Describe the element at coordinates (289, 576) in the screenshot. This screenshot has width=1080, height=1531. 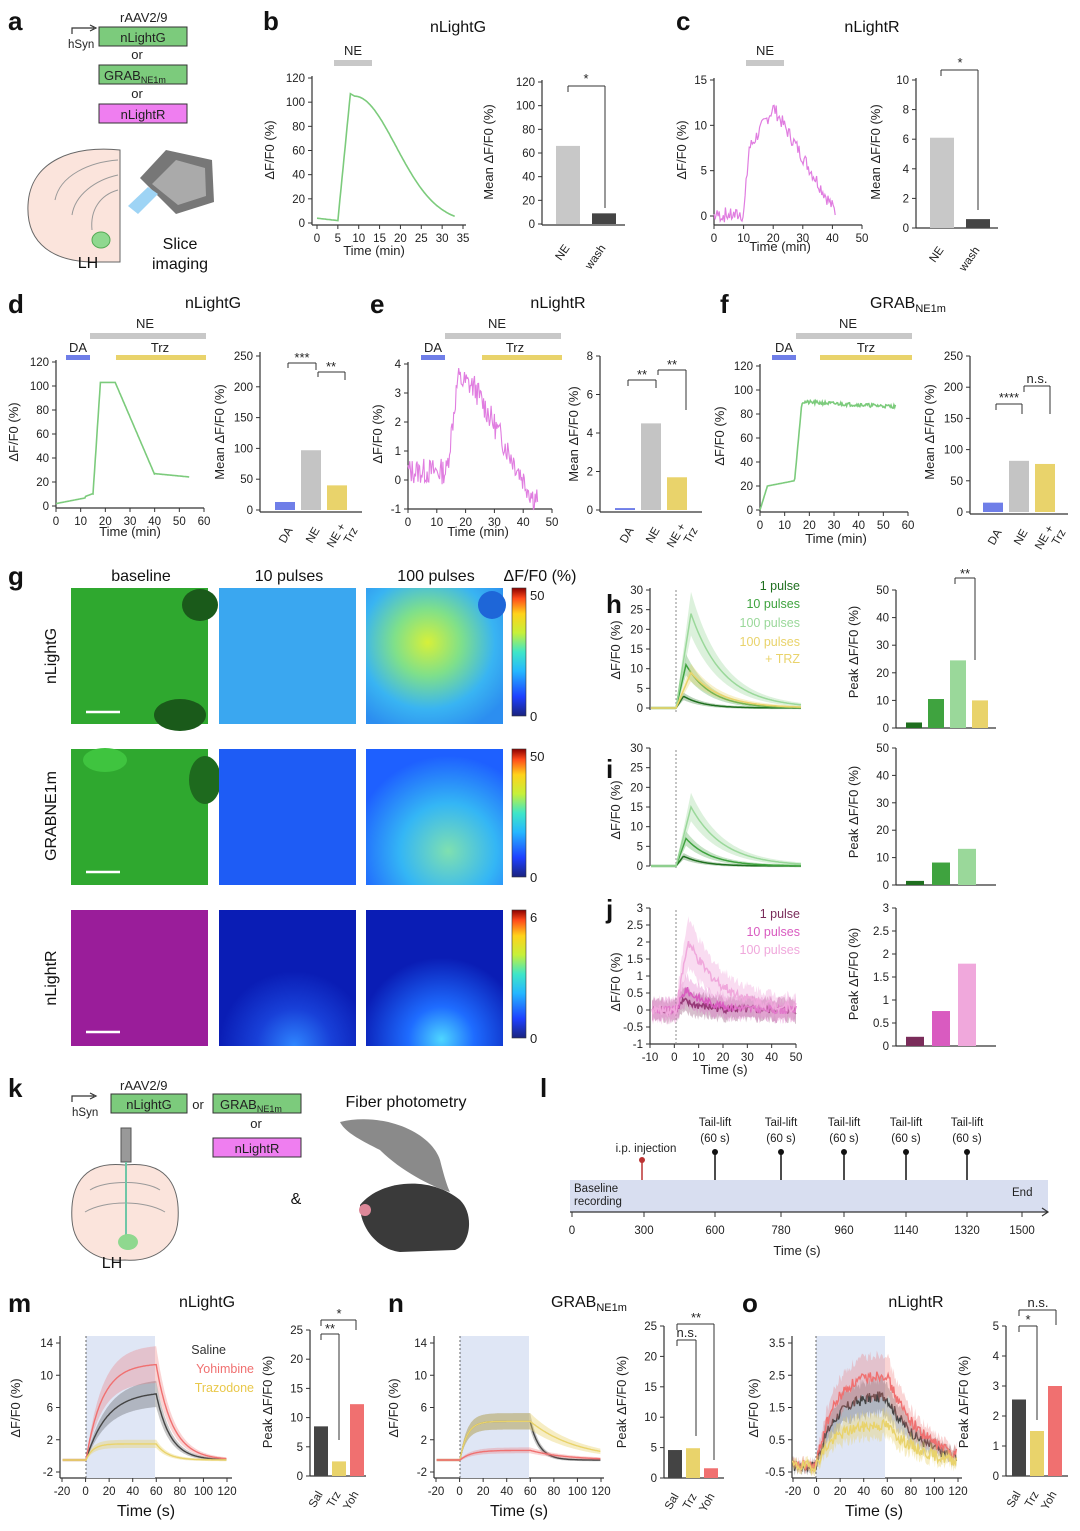
I see `col-label-10-pulses: 10 pulses` at that location.